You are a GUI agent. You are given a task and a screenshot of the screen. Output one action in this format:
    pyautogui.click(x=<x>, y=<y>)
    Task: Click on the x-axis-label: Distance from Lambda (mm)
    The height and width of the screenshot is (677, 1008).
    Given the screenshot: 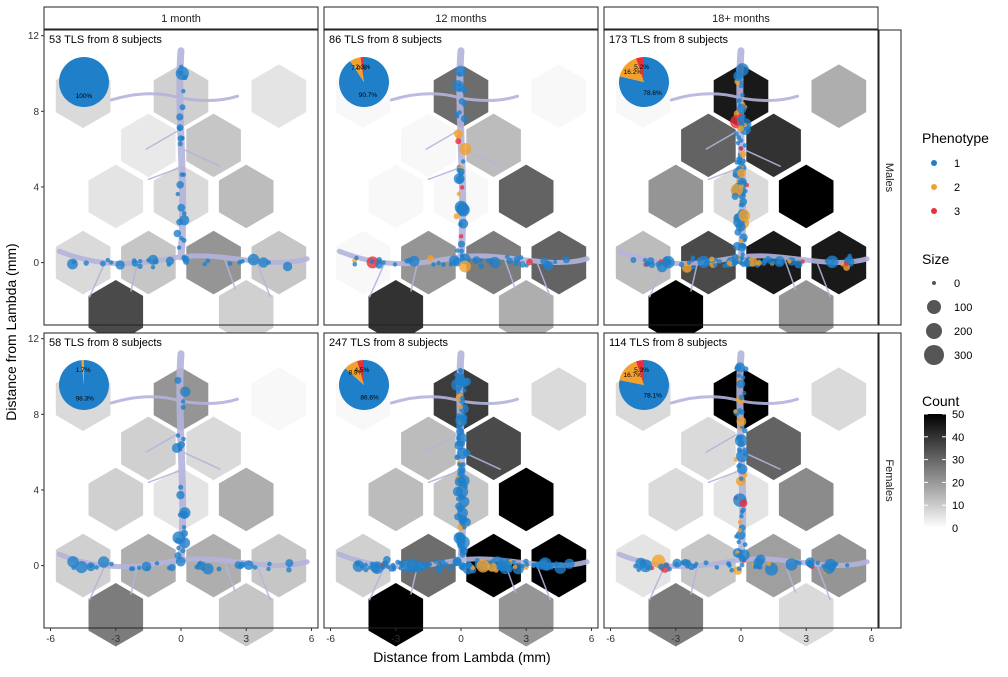 What is the action you would take?
    pyautogui.click(x=461, y=657)
    